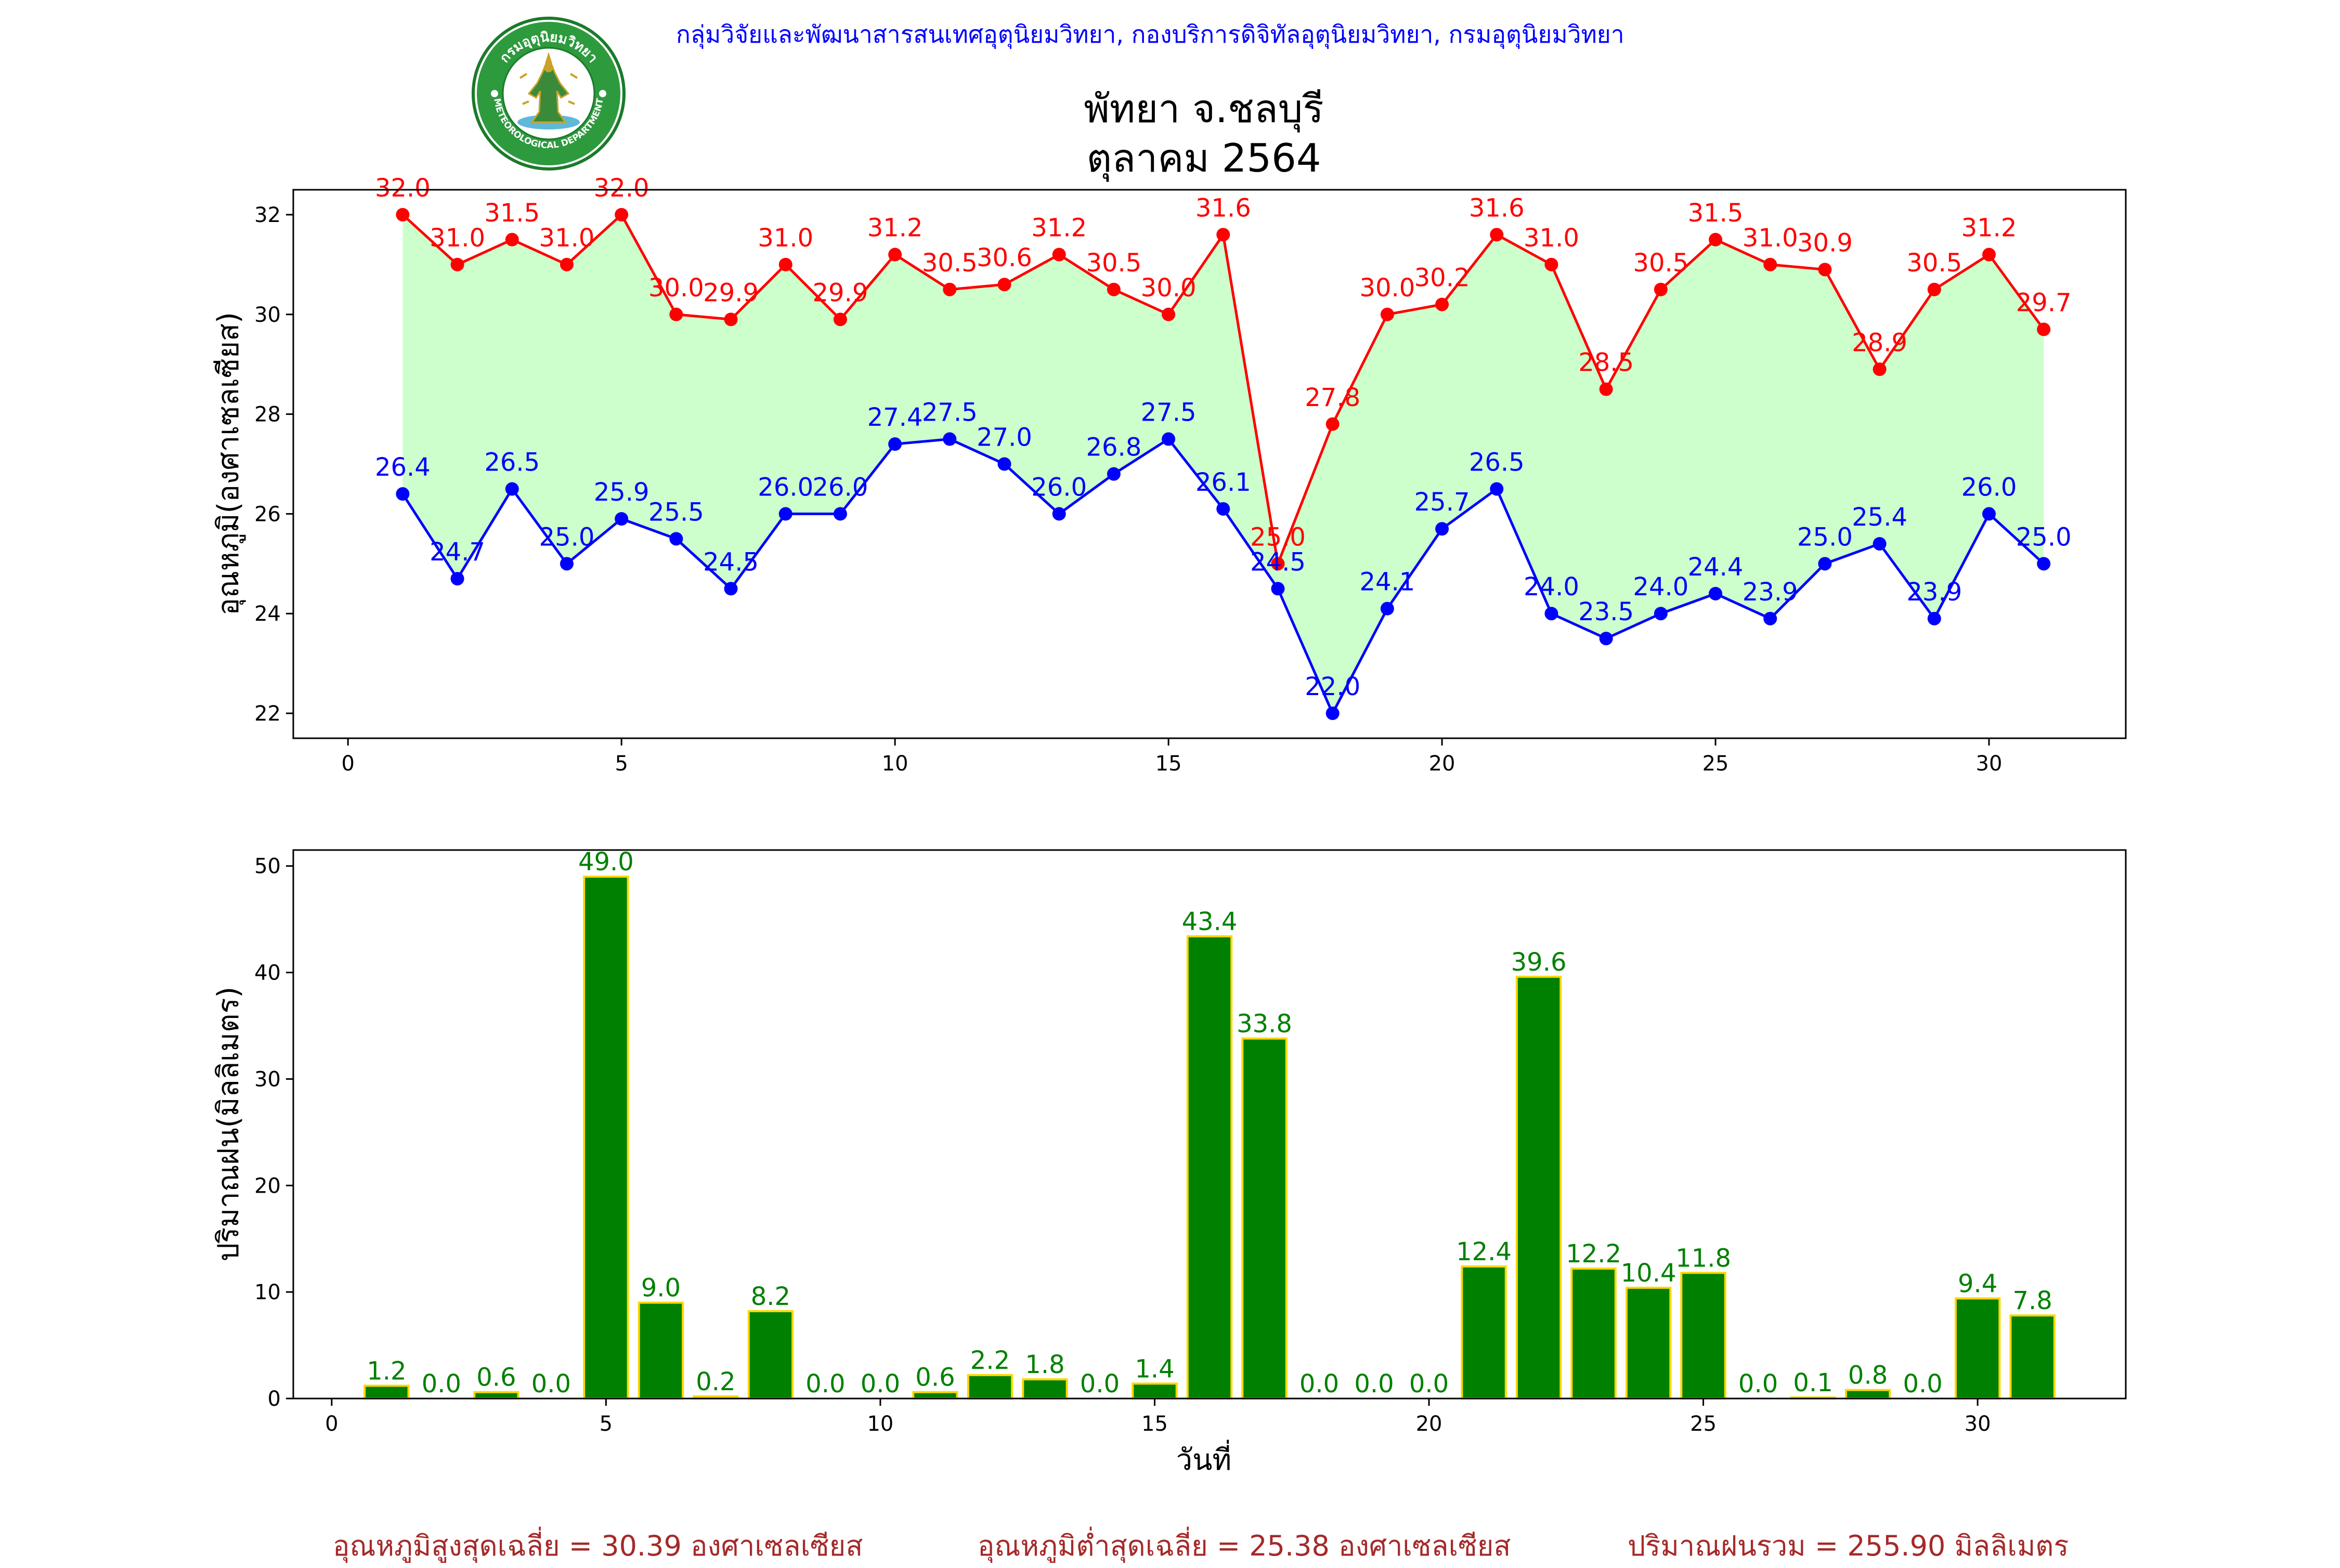  I want to click on rainfall-y-tick-label: 30, so click(267, 1079).